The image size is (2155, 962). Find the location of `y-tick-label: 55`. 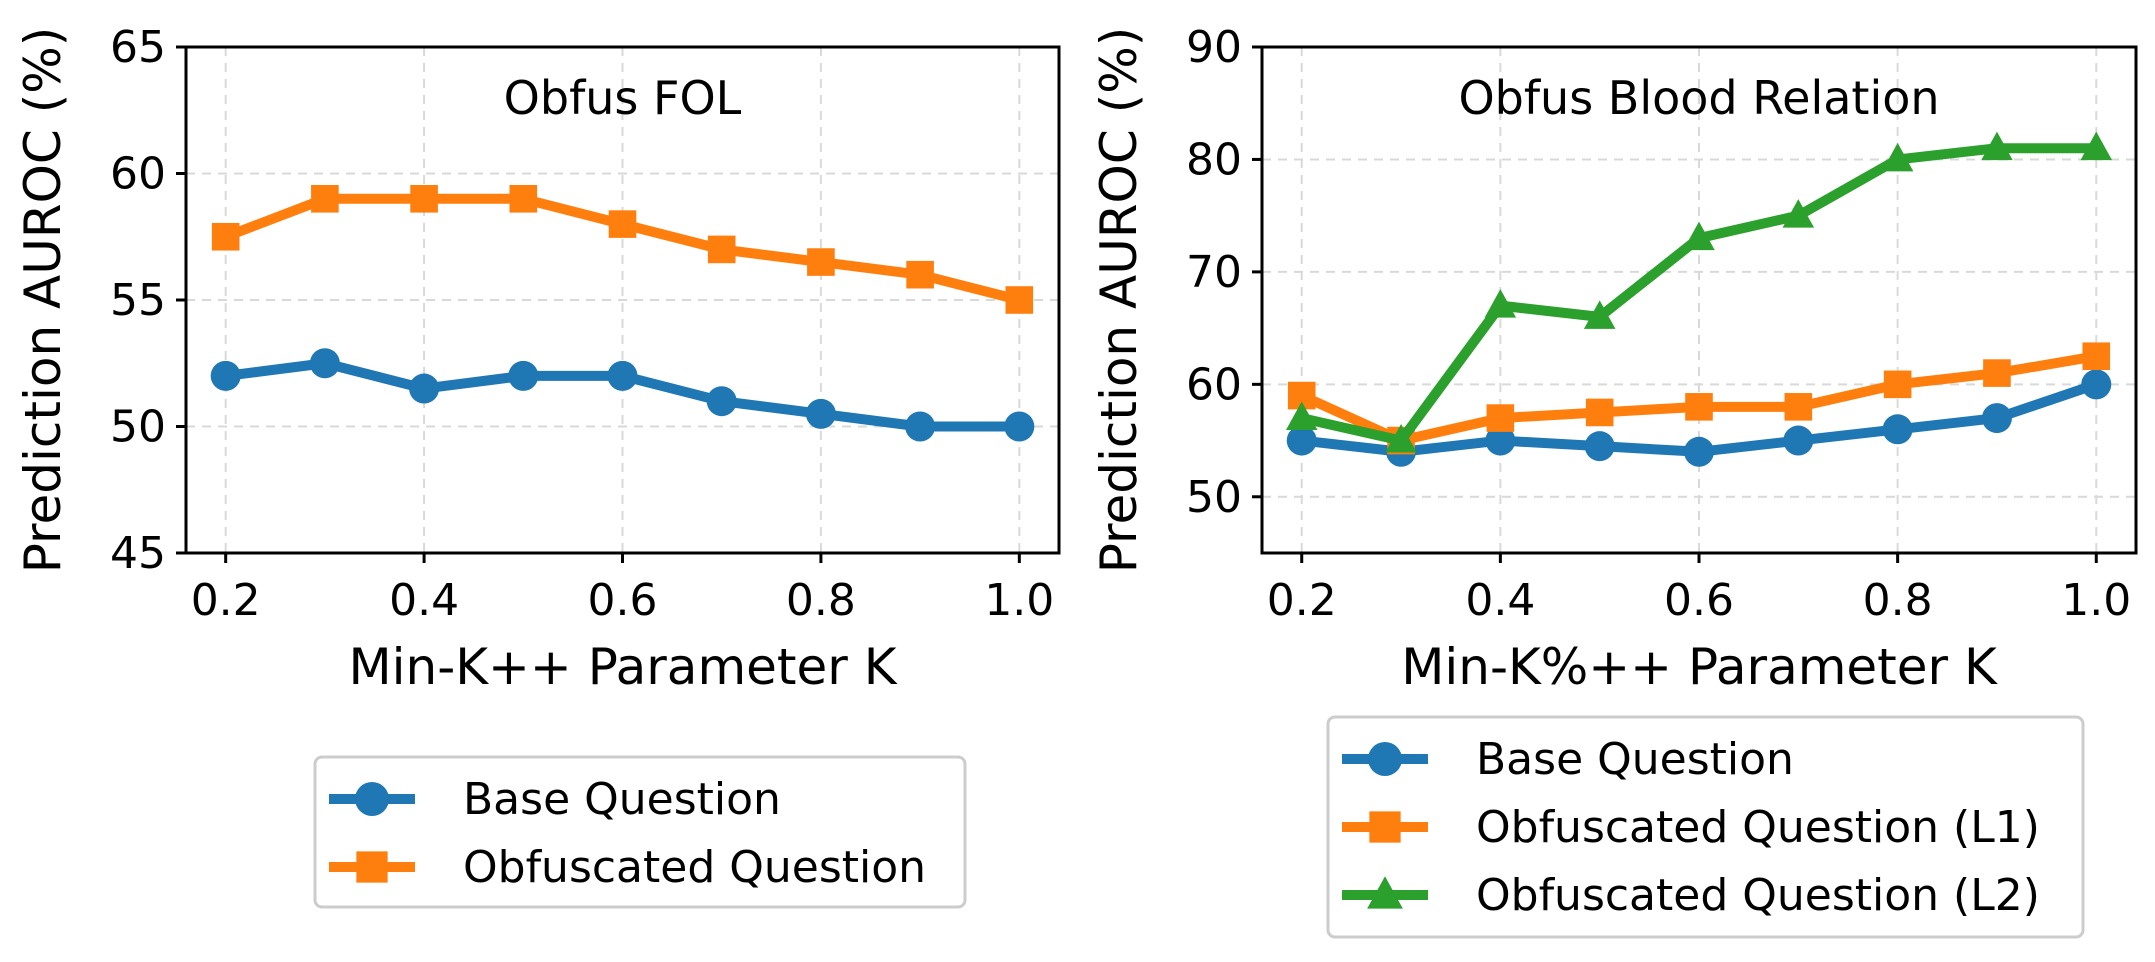

y-tick-label: 55 is located at coordinates (138, 300).